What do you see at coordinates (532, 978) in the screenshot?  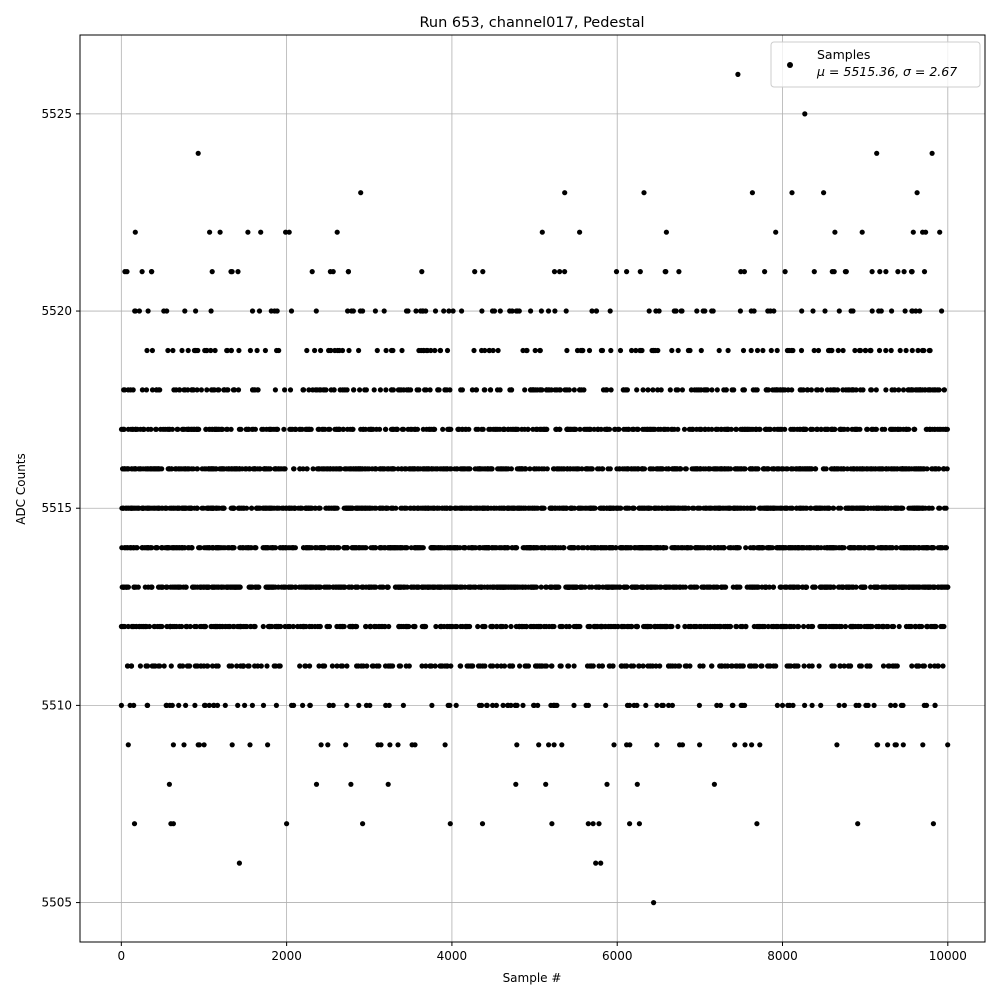 I see `x-axis-label: Sample #` at bounding box center [532, 978].